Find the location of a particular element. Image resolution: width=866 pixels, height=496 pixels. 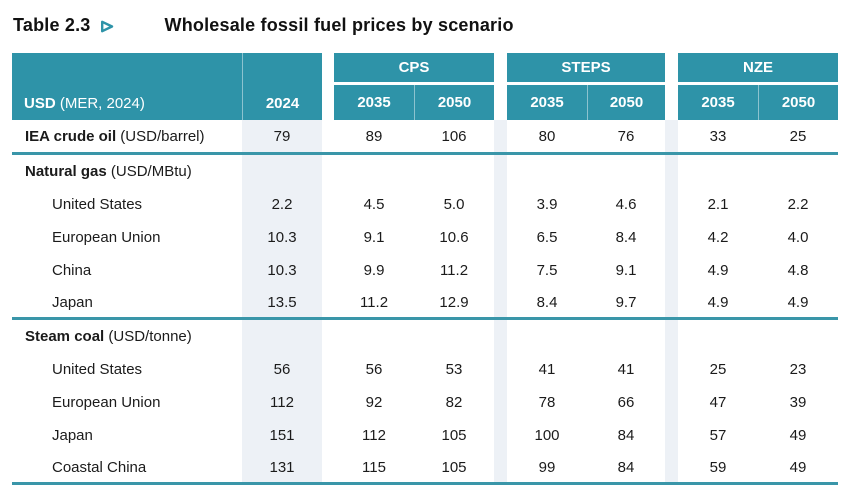

cell-value: 112 is located at coordinates (374, 435).